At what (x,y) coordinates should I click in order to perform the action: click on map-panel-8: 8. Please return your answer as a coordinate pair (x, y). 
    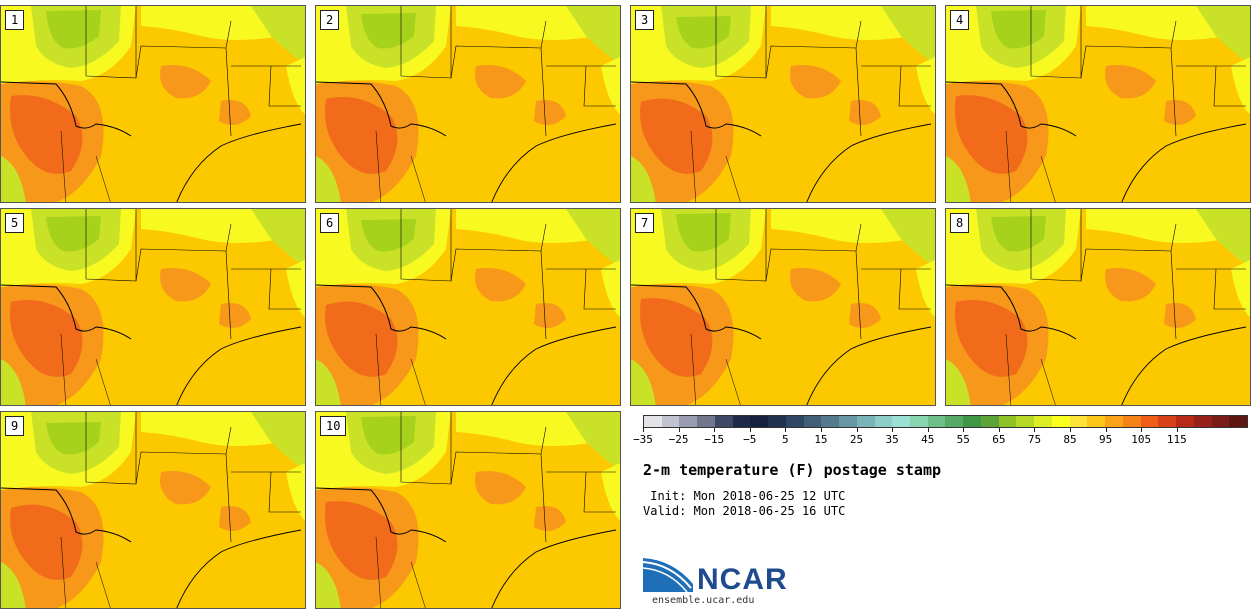
    Looking at the image, I should click on (1098, 307).